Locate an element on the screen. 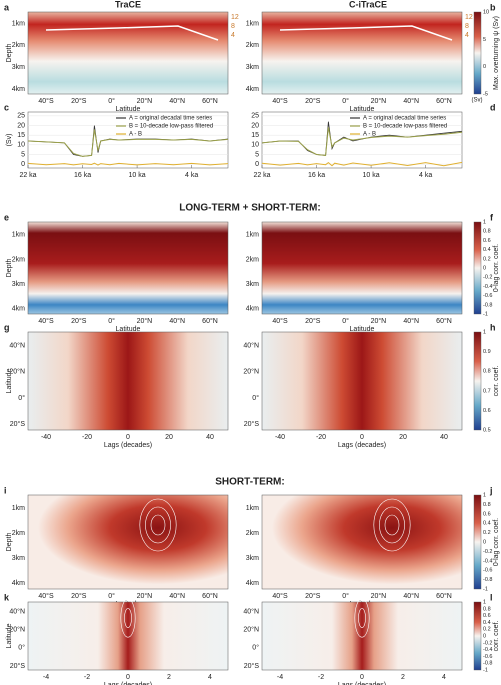 The image size is (501, 685). y-tick-label: 0° is located at coordinates (255, 398).